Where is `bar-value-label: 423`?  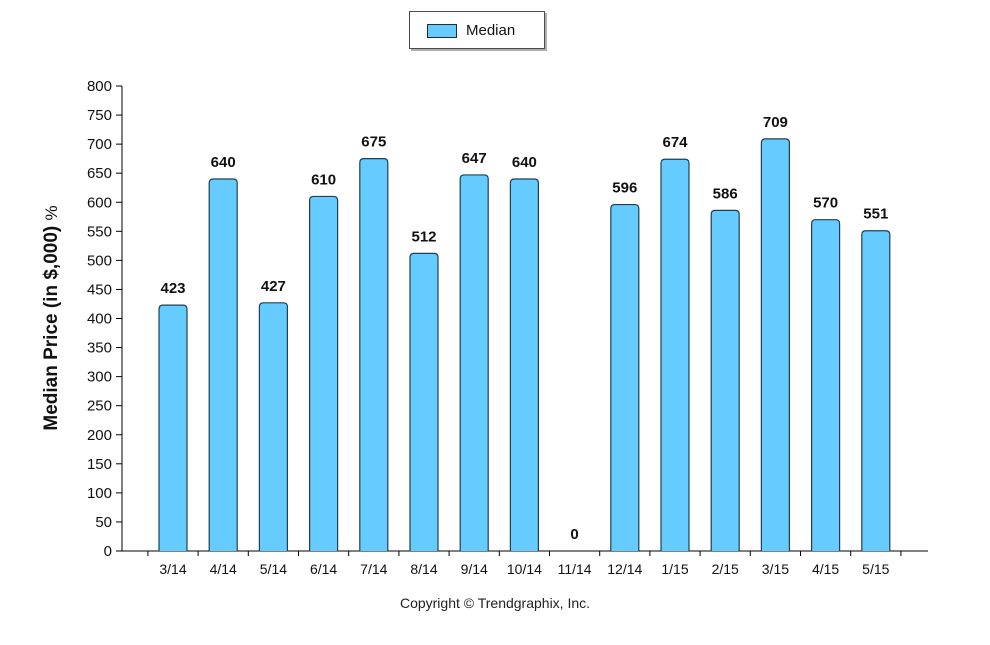
bar-value-label: 423 is located at coordinates (172, 288).